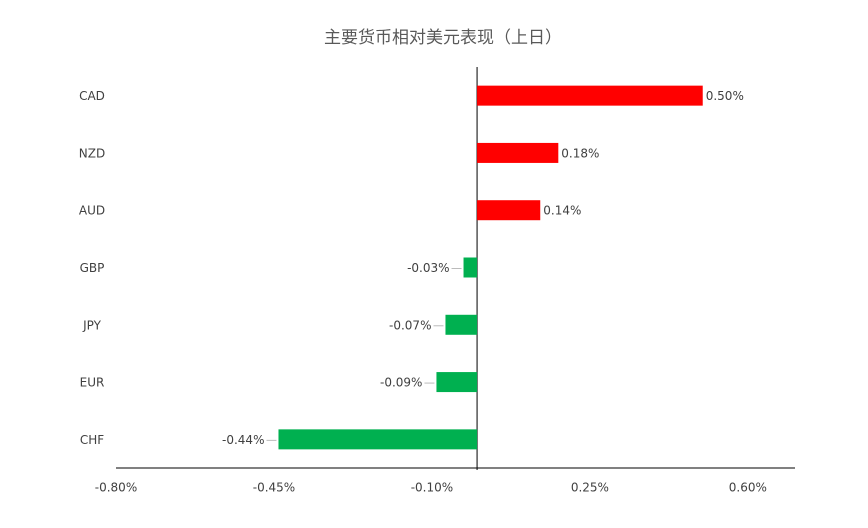 The height and width of the screenshot is (528, 868). What do you see at coordinates (274, 488) in the screenshot?
I see `x-tick-label: -0.45%` at bounding box center [274, 488].